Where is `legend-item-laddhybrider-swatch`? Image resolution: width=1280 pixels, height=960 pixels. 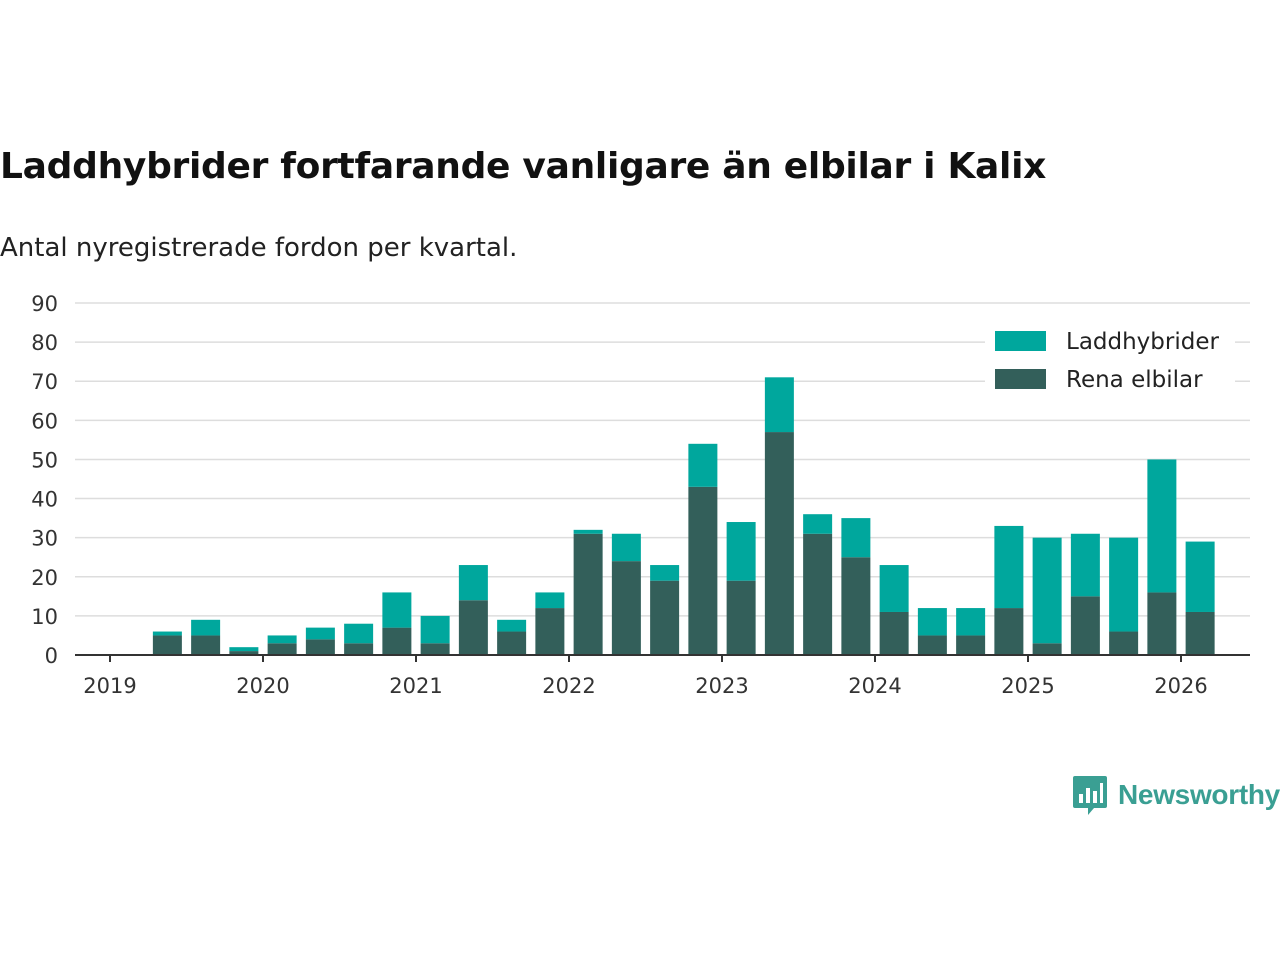
legend-item-laddhybrider-swatch is located at coordinates (1020, 341).